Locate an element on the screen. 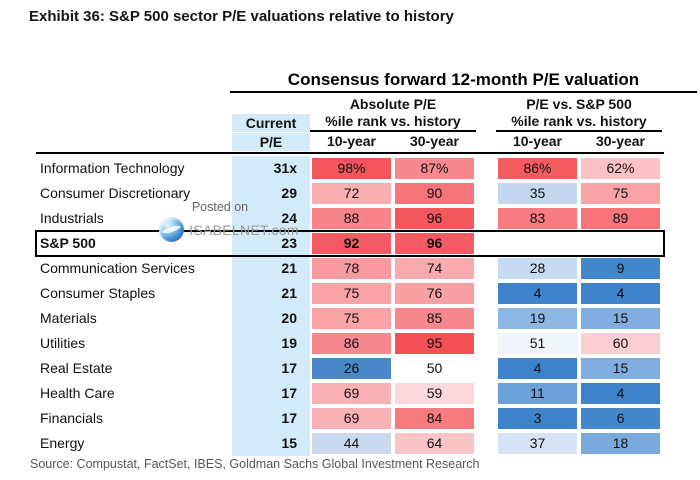 The image size is (700, 480). rel-30y-cell: 9 is located at coordinates (620, 268).